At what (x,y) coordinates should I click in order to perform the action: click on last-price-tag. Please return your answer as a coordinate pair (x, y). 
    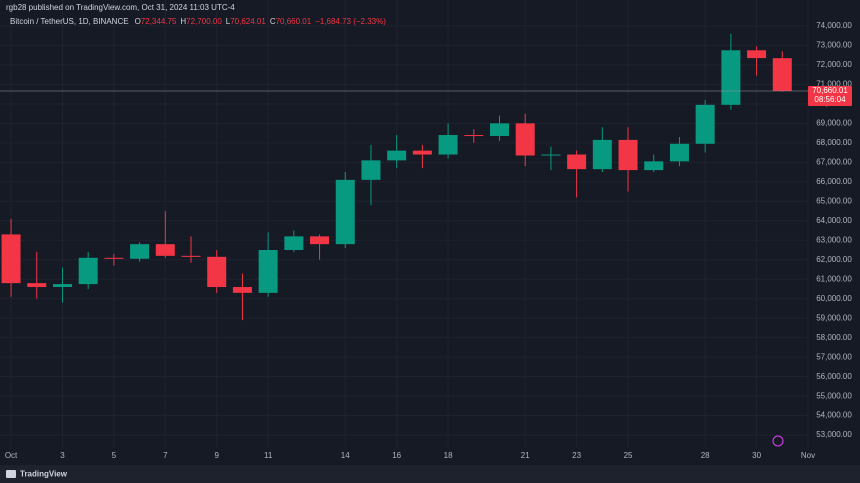
    Looking at the image, I should click on (830, 95).